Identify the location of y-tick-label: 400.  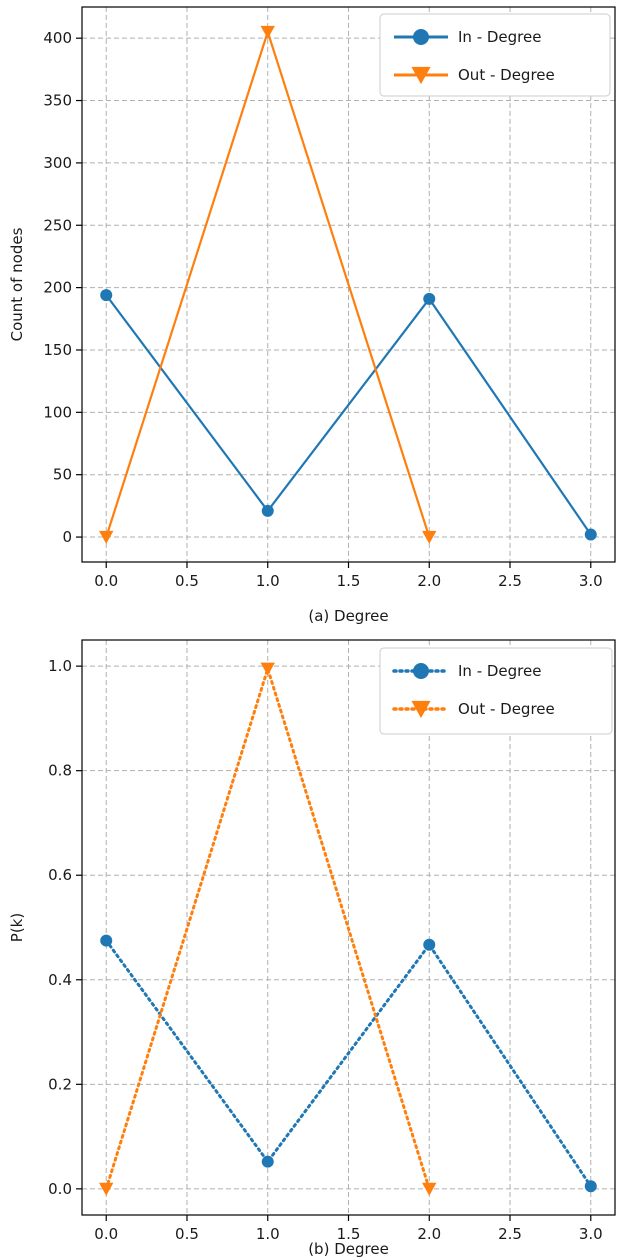
(57, 38).